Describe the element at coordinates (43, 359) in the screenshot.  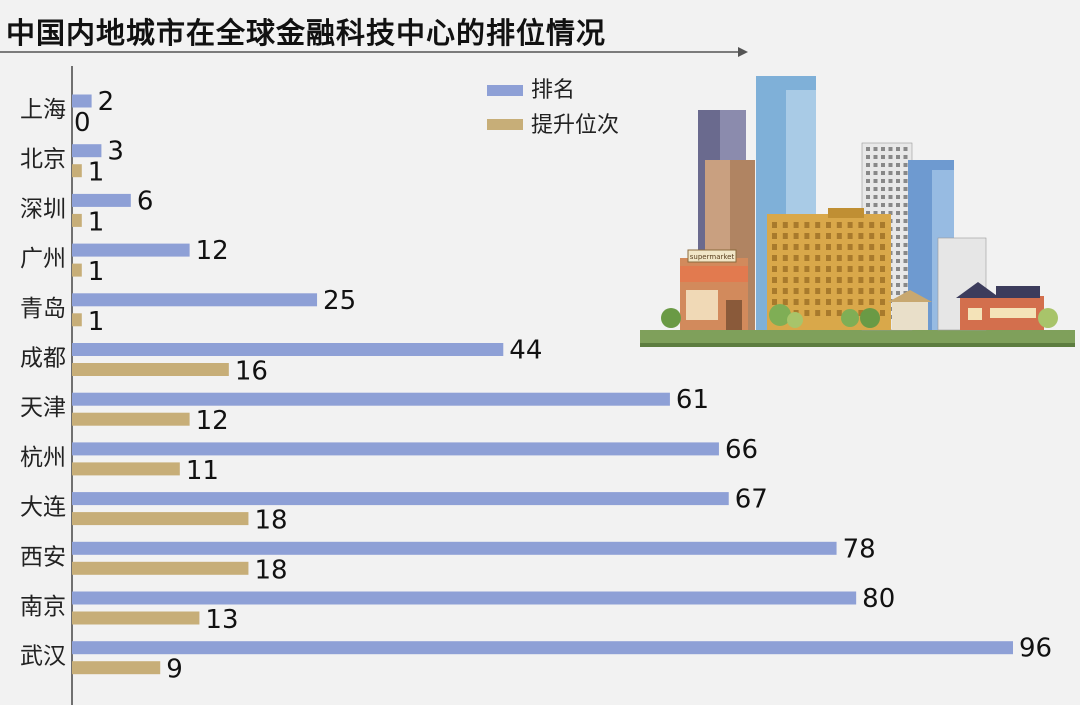
I see `category-label: 成都` at that location.